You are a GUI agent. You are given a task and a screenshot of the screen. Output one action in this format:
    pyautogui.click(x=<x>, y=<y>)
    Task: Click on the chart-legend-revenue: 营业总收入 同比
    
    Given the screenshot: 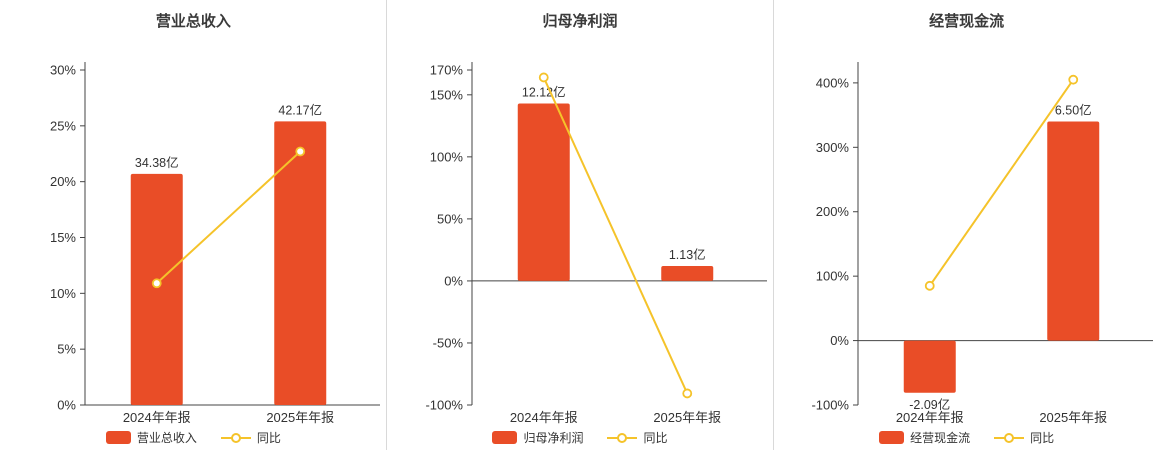 What is the action you would take?
    pyautogui.click(x=193, y=437)
    